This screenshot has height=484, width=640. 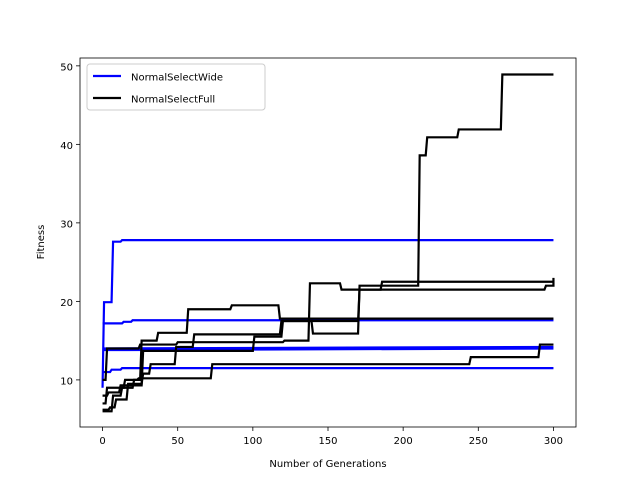 I want to click on x-axis: 0 50 100 150 200 250 300, so click(x=331, y=437).